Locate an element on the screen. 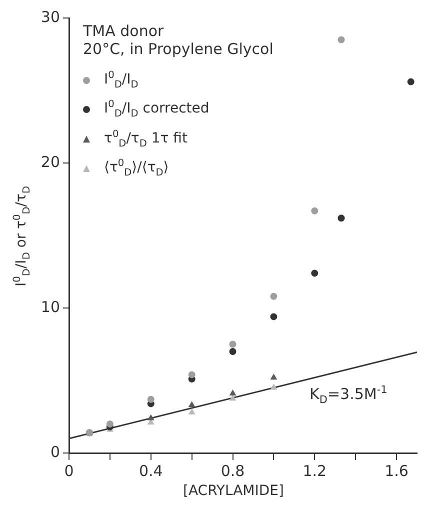  x-tick-label: 0.8 is located at coordinates (232, 471).